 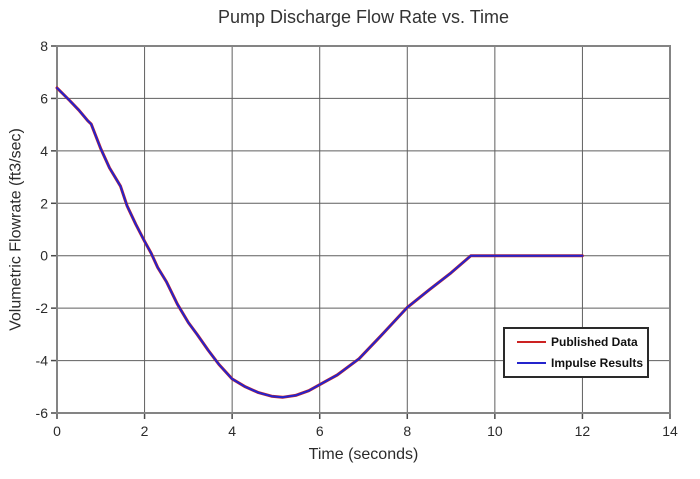 What do you see at coordinates (44, 151) in the screenshot?
I see `y-tick-label: 4` at bounding box center [44, 151].